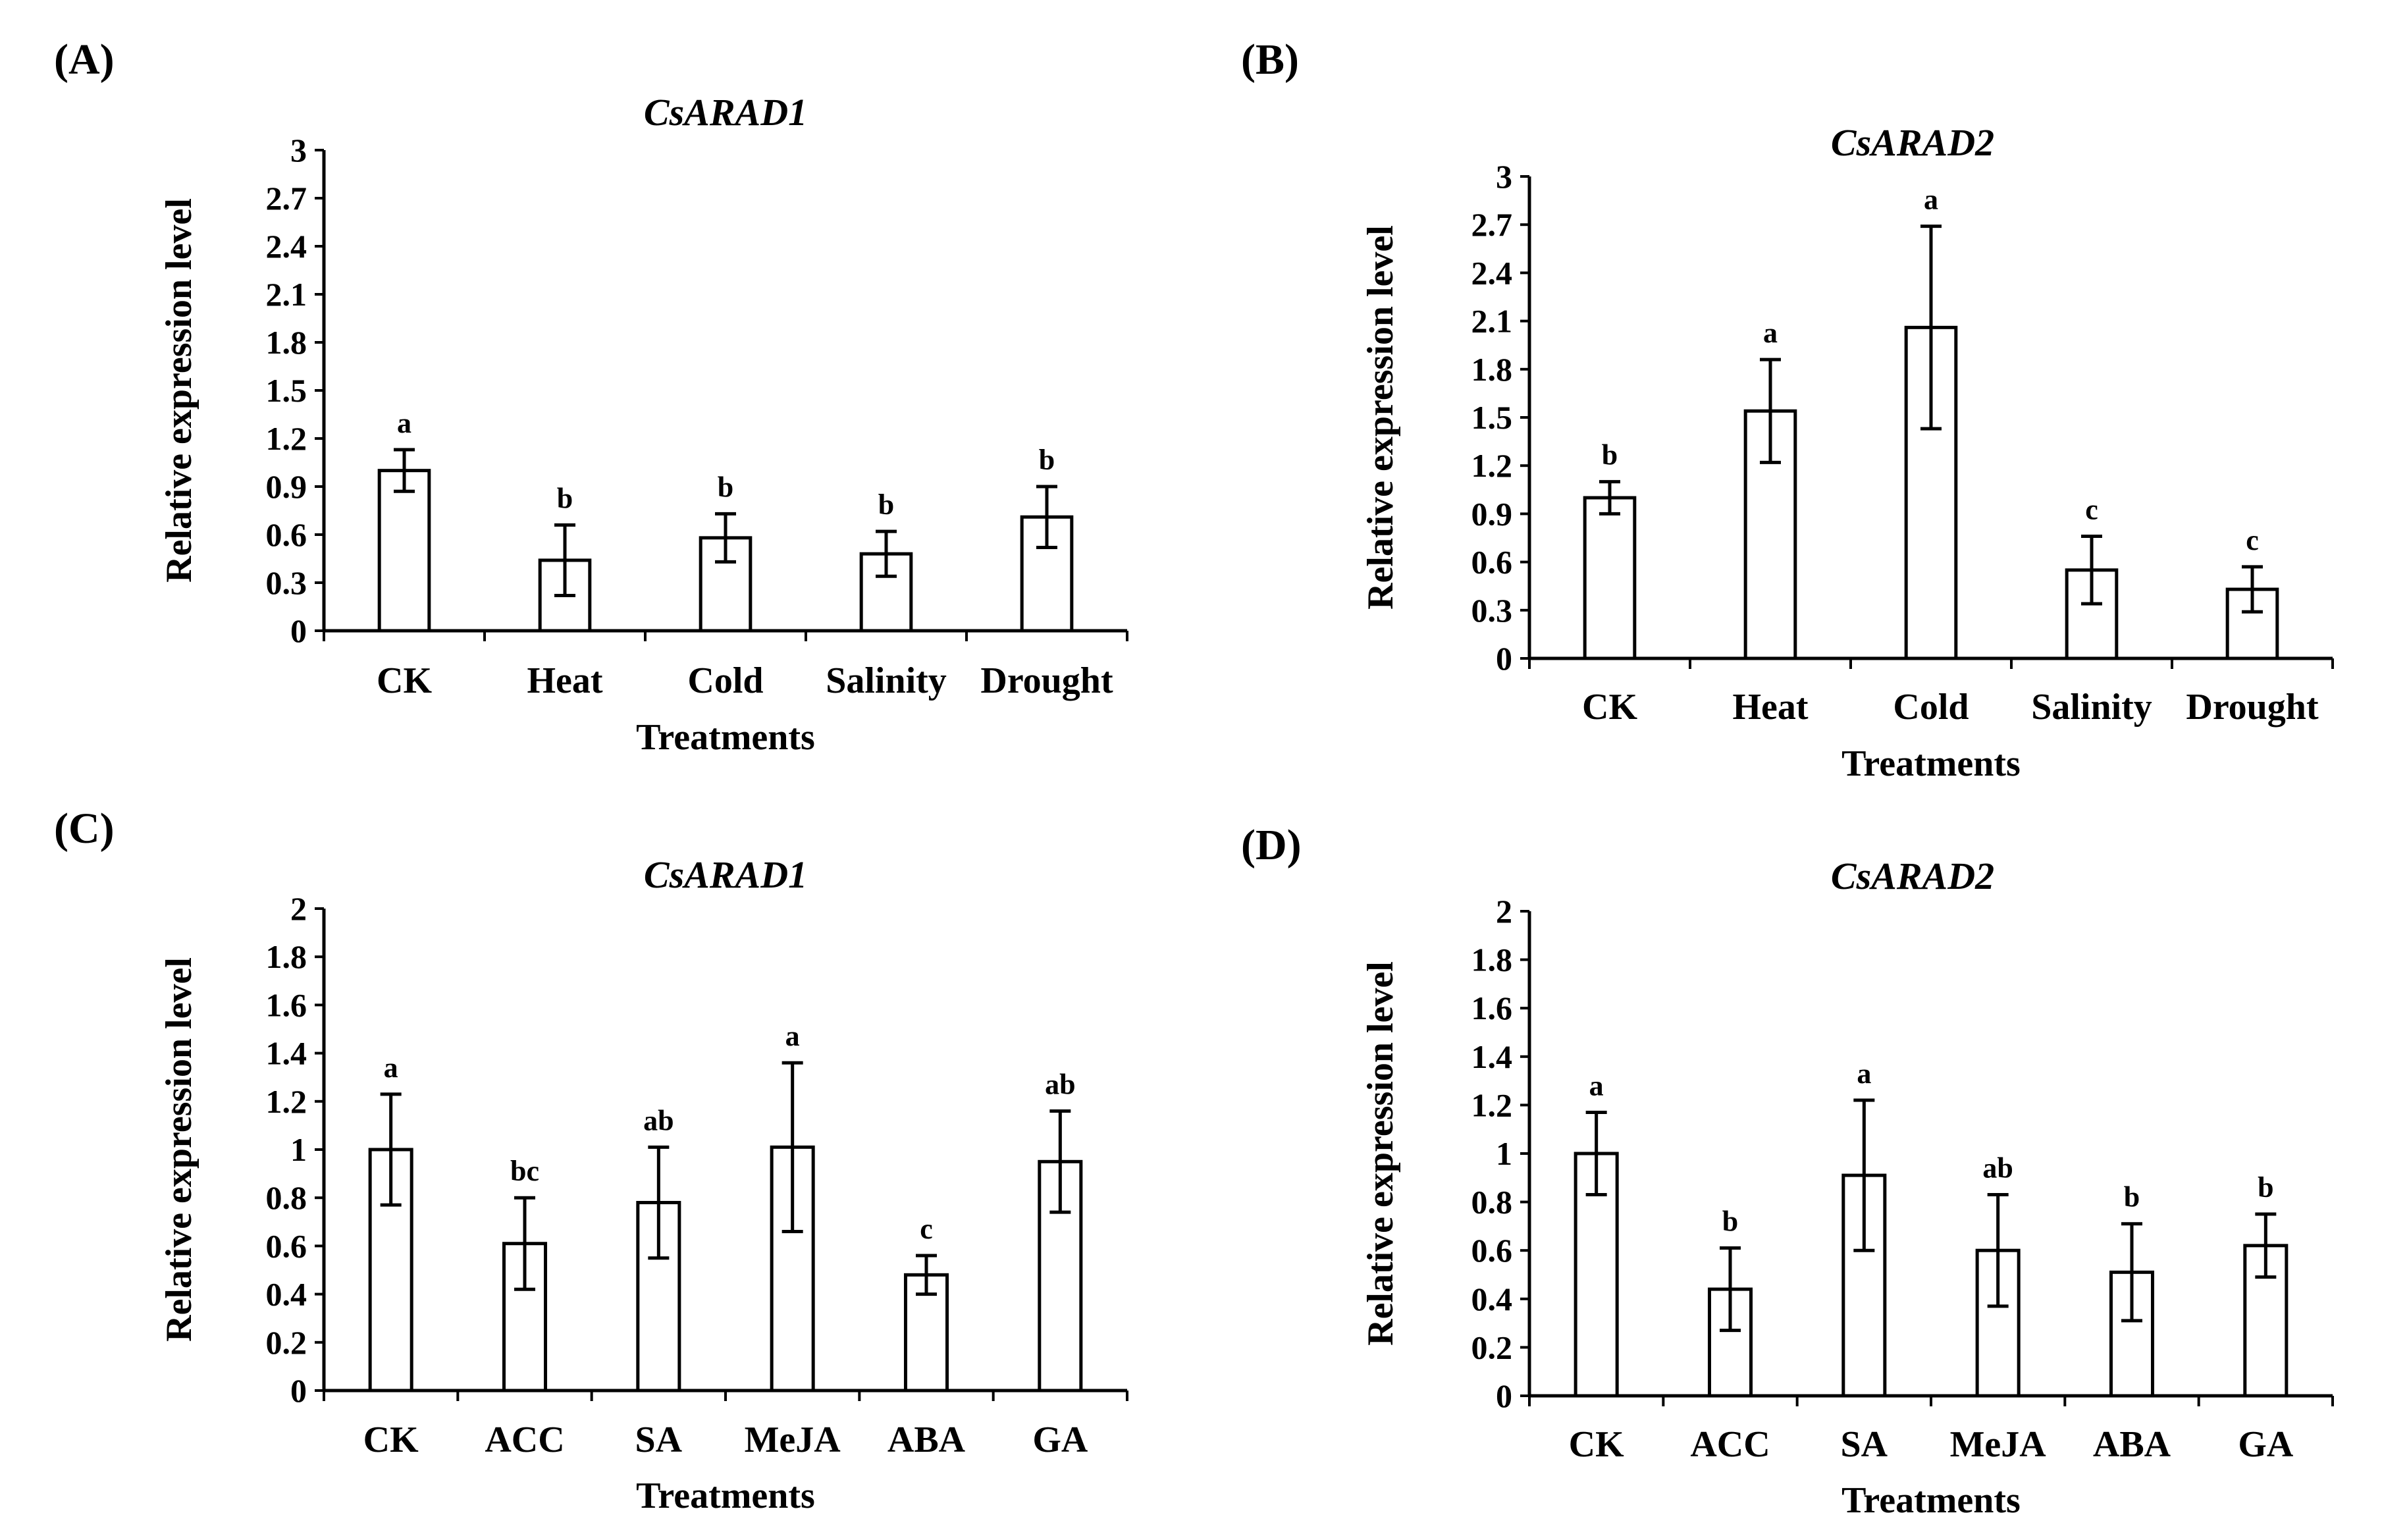  I want to click on error-bar-acc, so click(1731, 1289).